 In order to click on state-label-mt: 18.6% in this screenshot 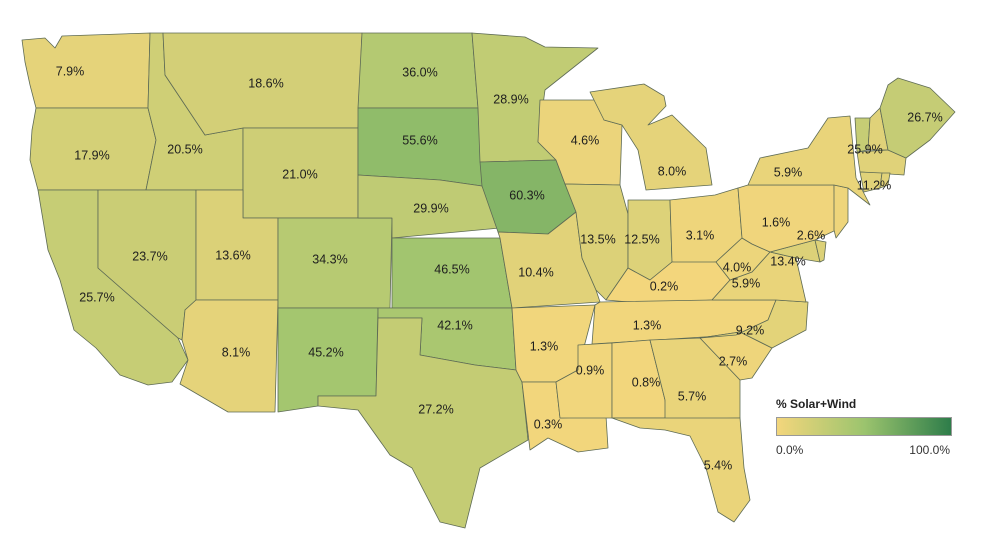, I will do `click(265, 83)`.